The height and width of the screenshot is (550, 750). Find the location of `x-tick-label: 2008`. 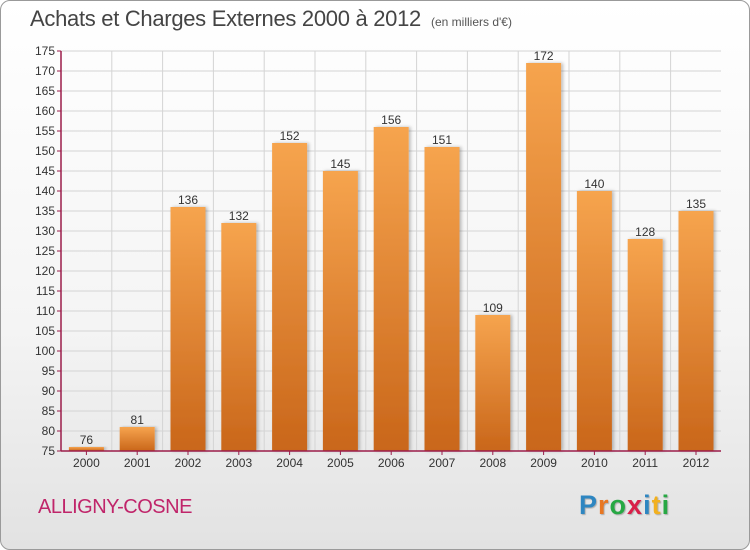

x-tick-label: 2008 is located at coordinates (492, 463).